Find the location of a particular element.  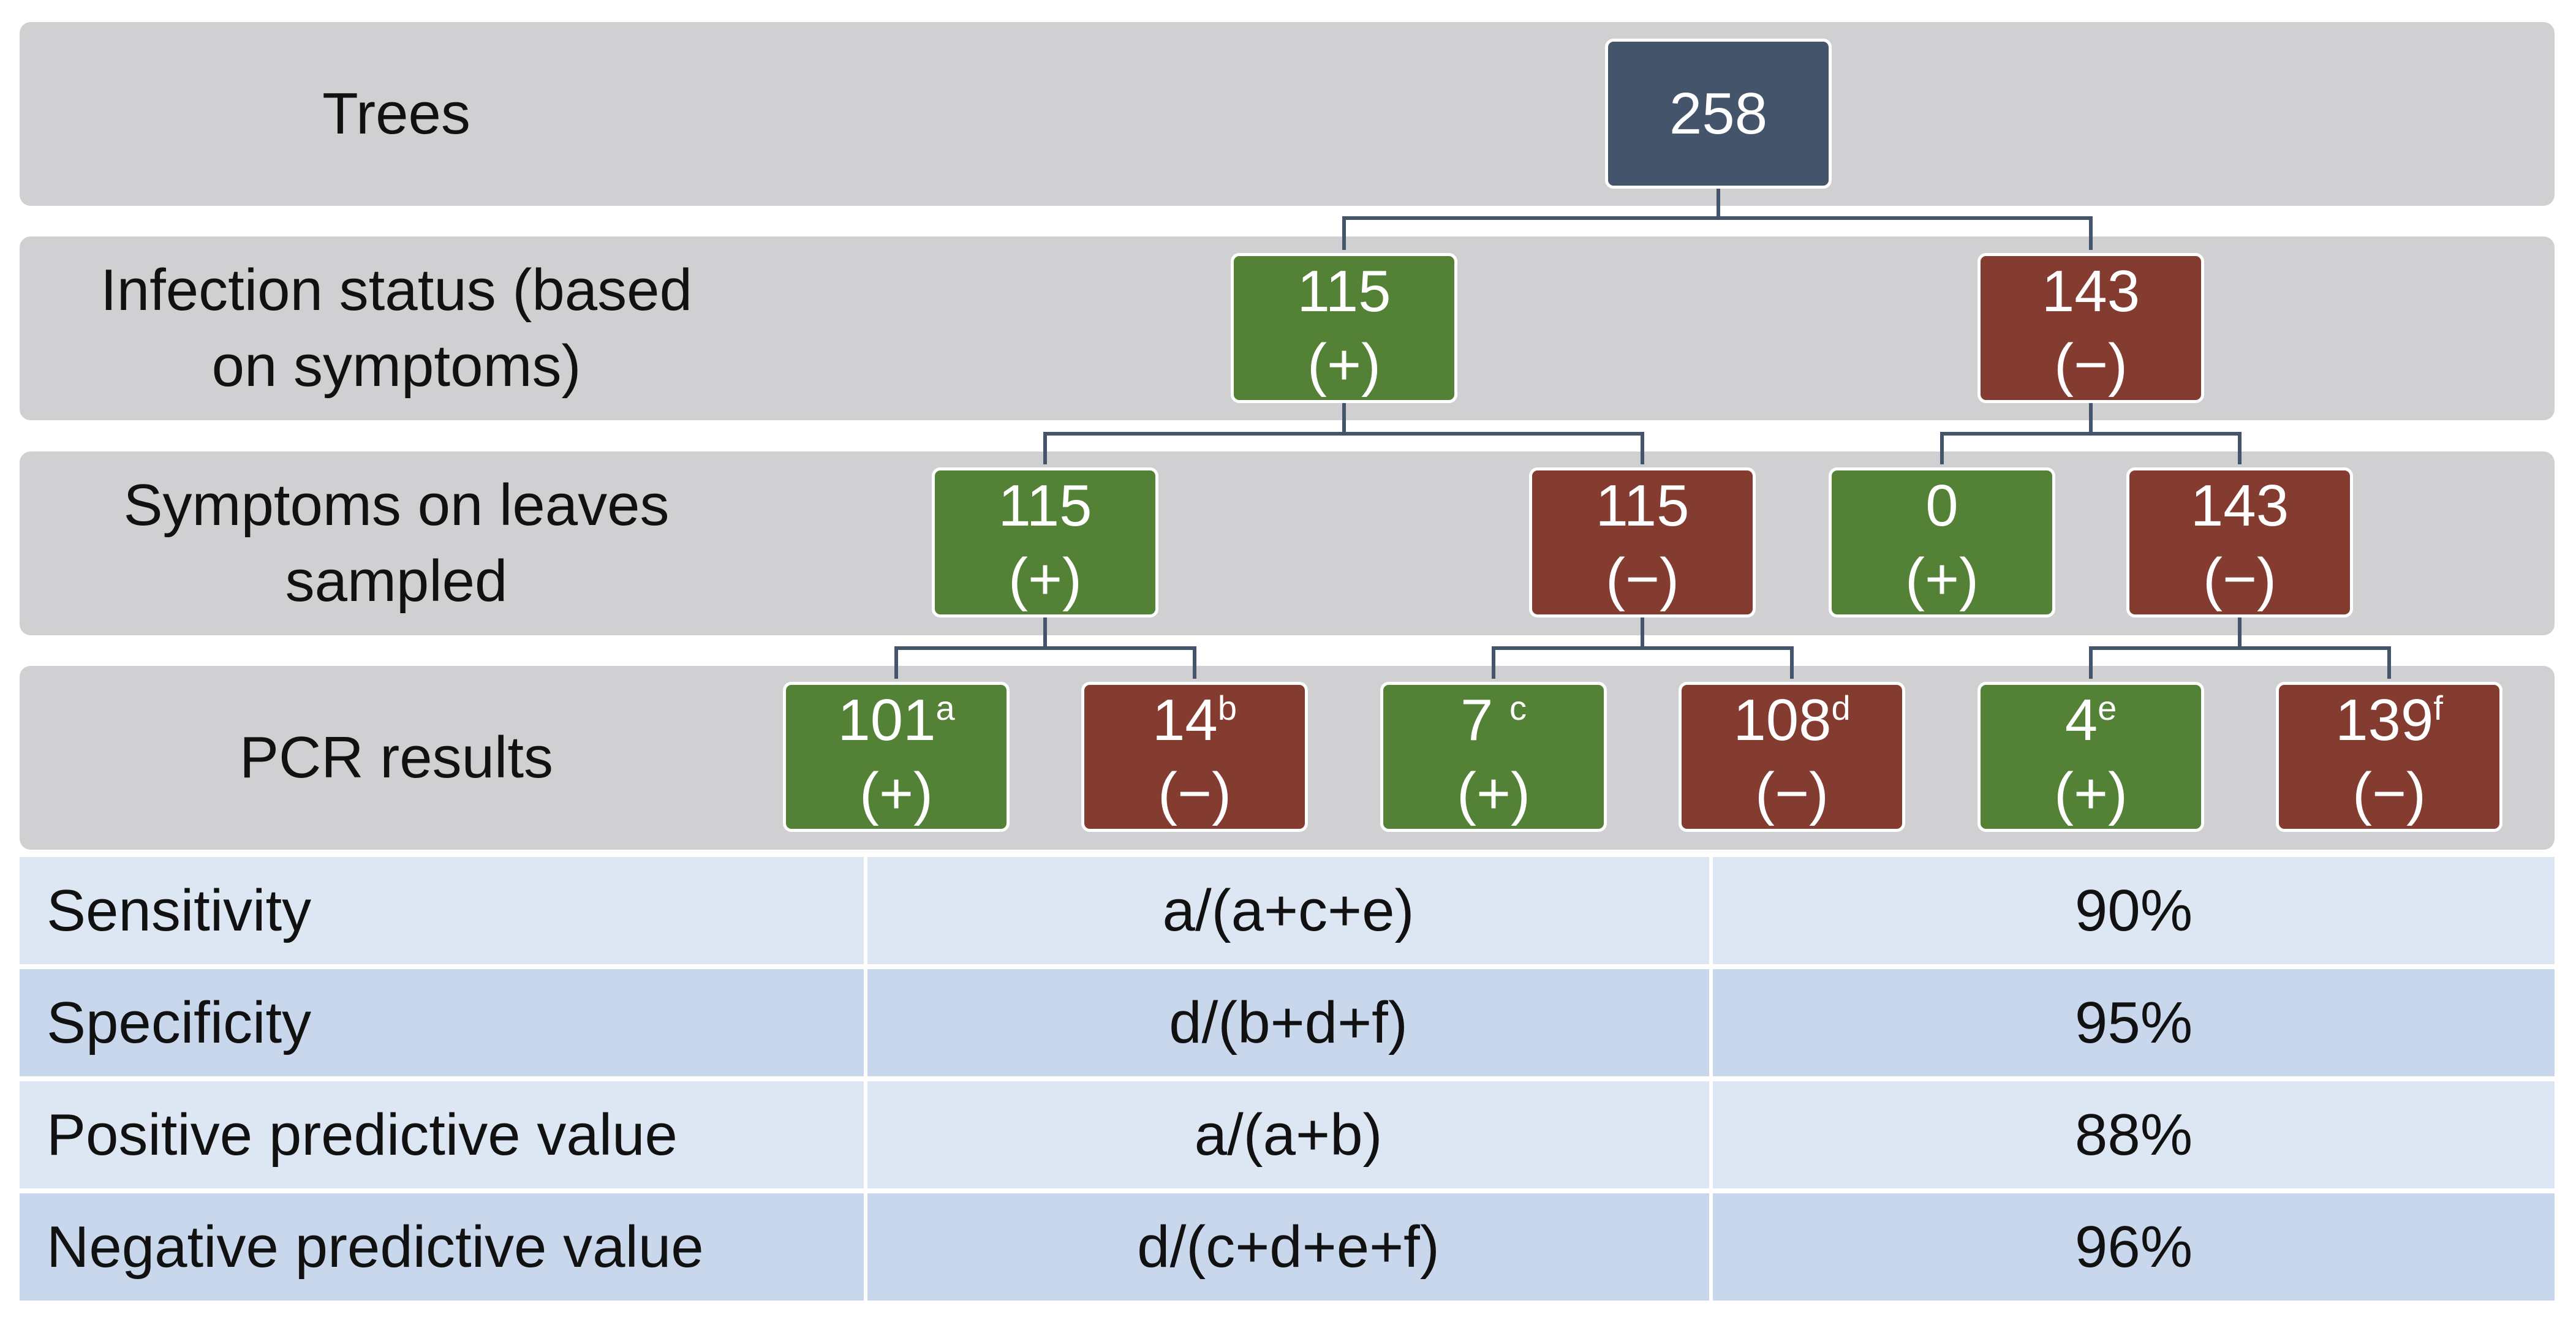

band-trees is located at coordinates (1287, 114).